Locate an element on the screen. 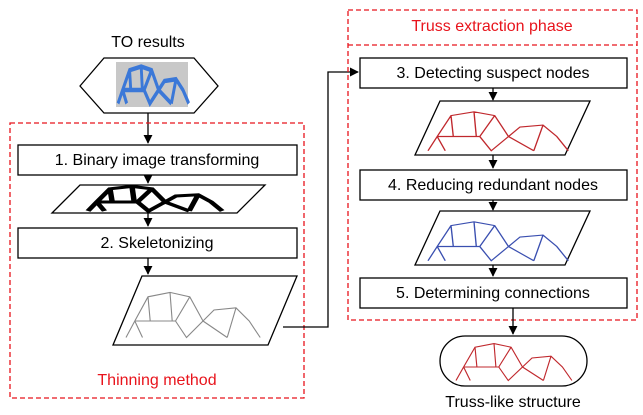 This screenshot has height=415, width=643. input-label: TO results is located at coordinates (148, 42).